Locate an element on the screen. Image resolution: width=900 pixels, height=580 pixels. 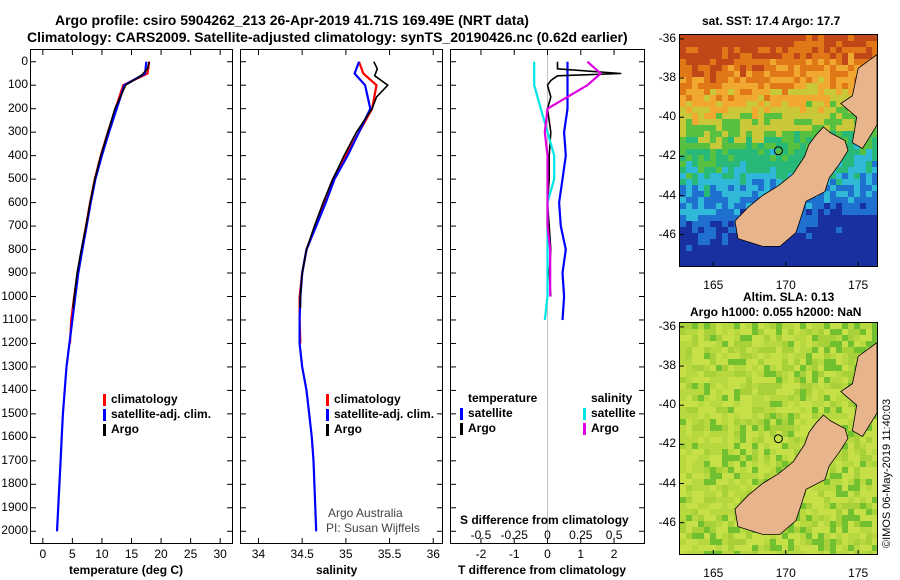
depth-tick-label: 1900 is located at coordinates (14, 506).